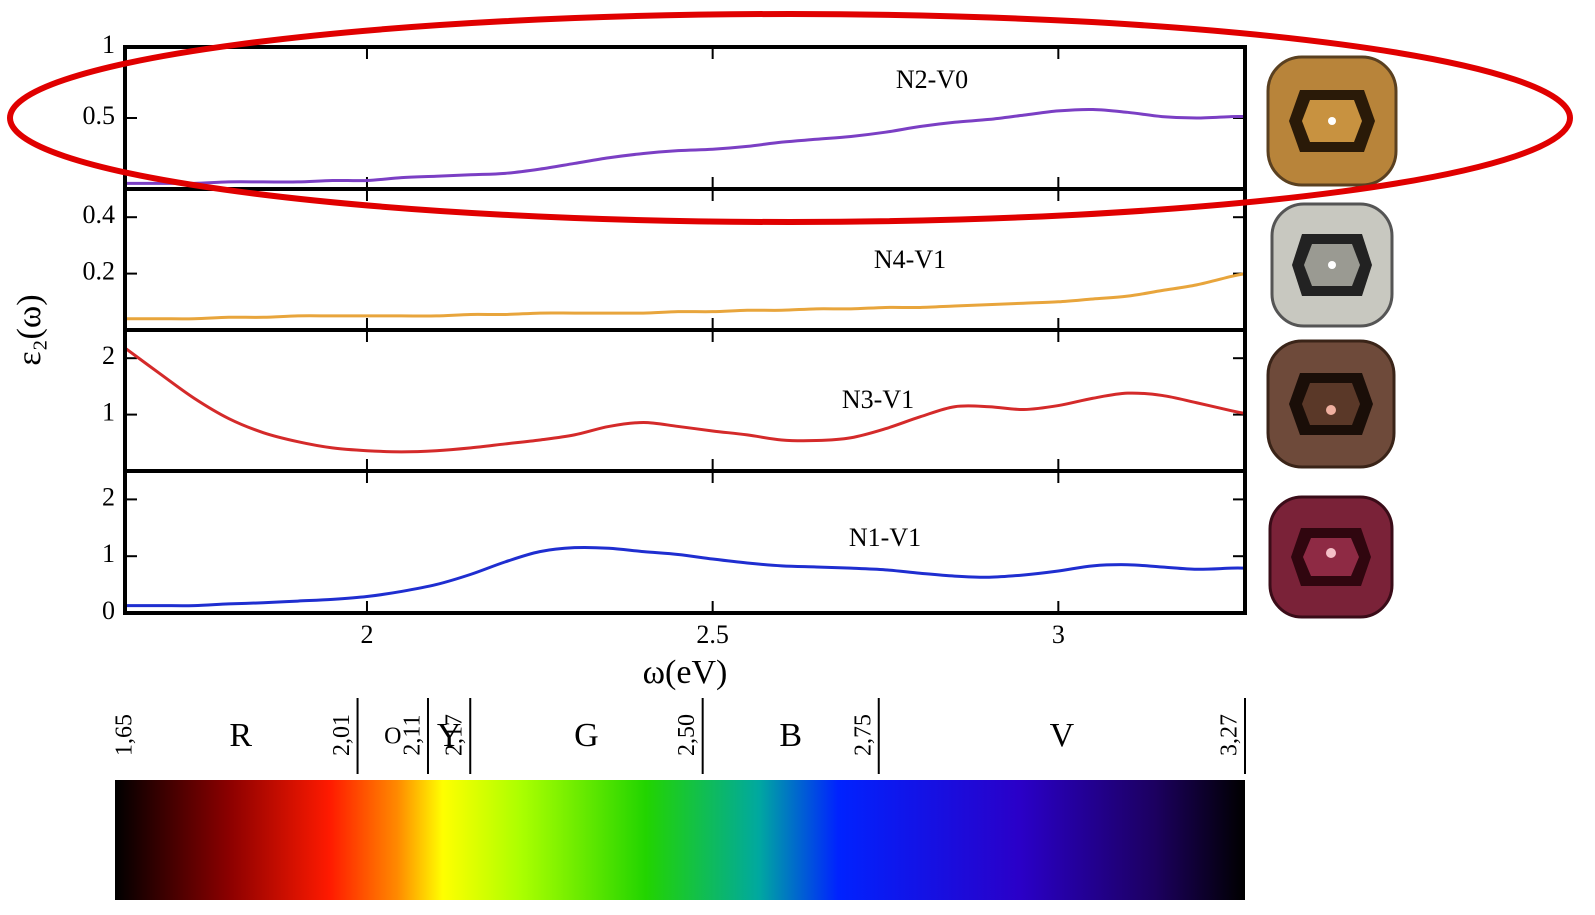 The height and width of the screenshot is (915, 1595). What do you see at coordinates (108, 610) in the screenshot?
I see `y-tick-label: 0` at bounding box center [108, 610].